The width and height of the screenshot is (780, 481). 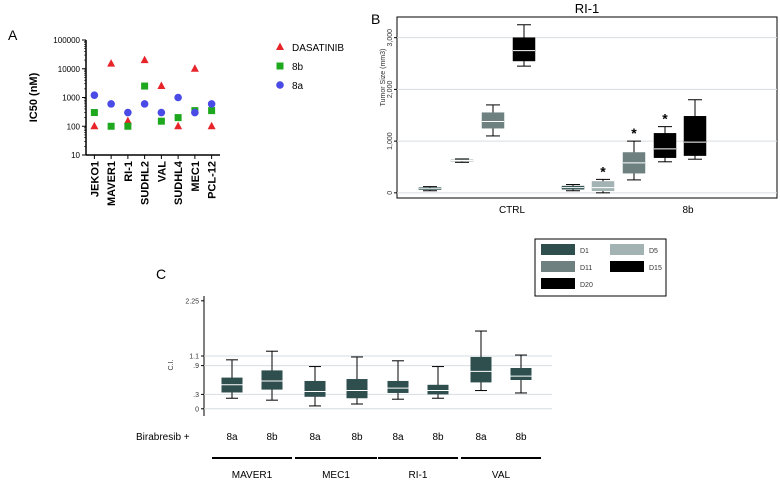 I want to click on y-tick-label: 10000, so click(x=69, y=69).